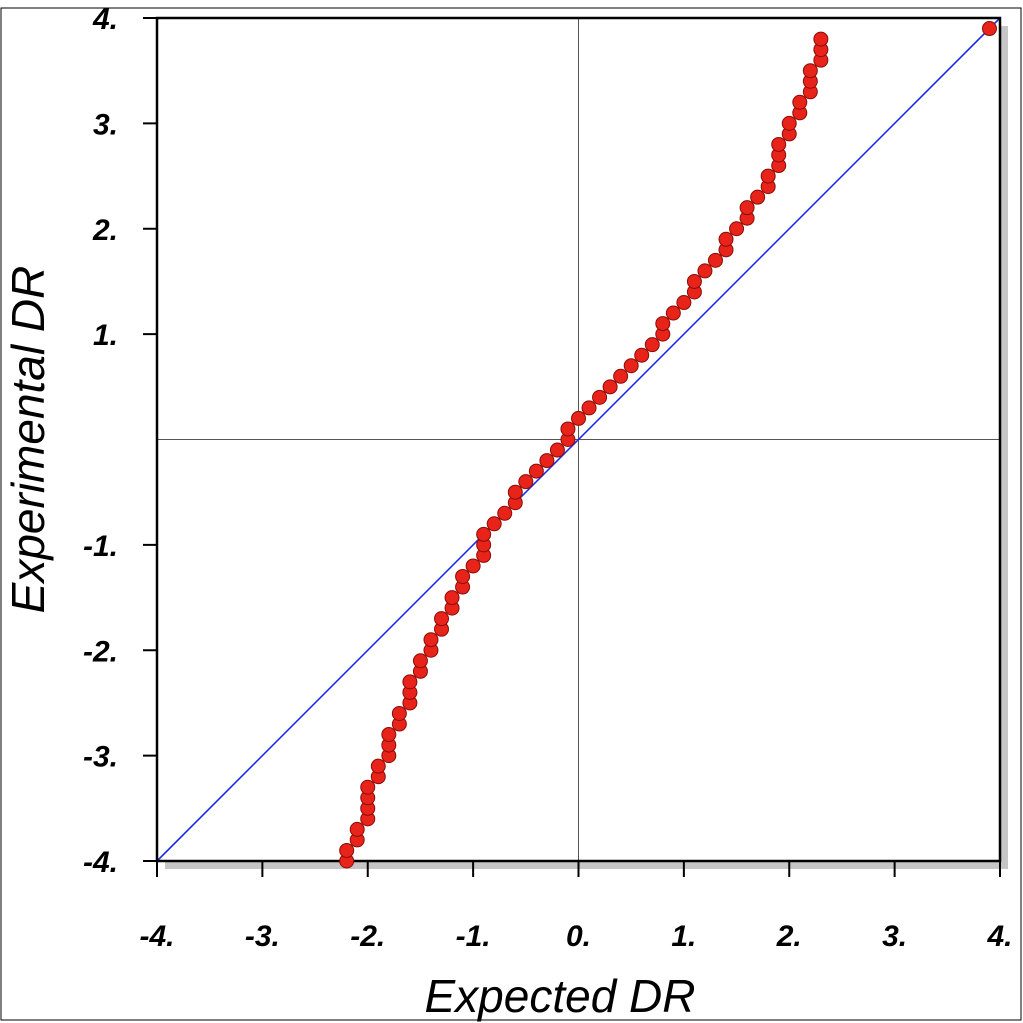  What do you see at coordinates (100, 862) in the screenshot?
I see `y-tick-label: -4.` at bounding box center [100, 862].